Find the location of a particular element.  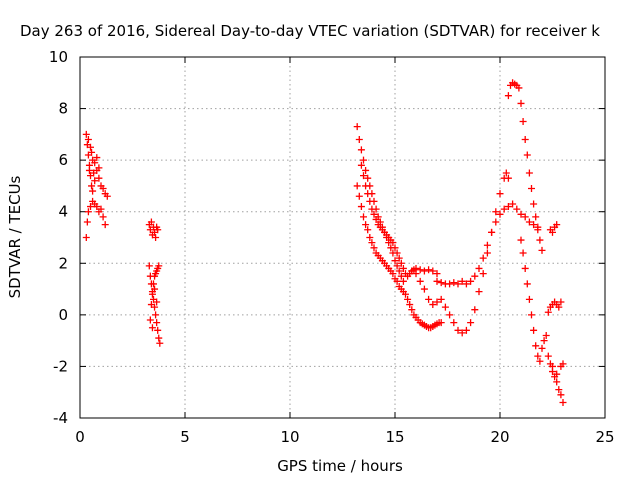

x-tick-label: 0 is located at coordinates (80, 437).